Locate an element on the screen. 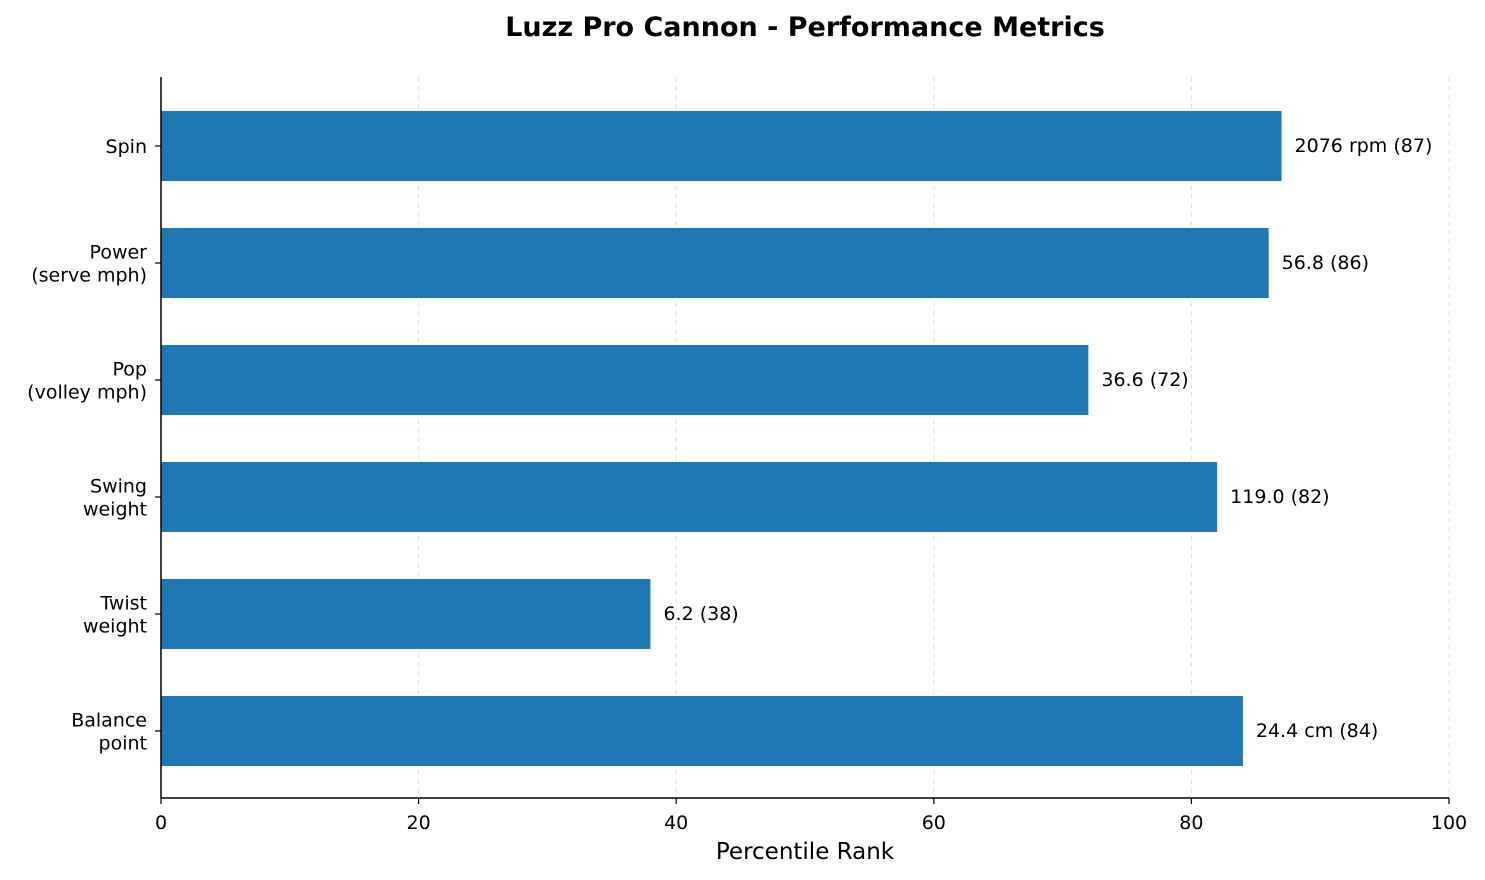 The height and width of the screenshot is (880, 1485). y-tick-label: Swing is located at coordinates (118, 487).